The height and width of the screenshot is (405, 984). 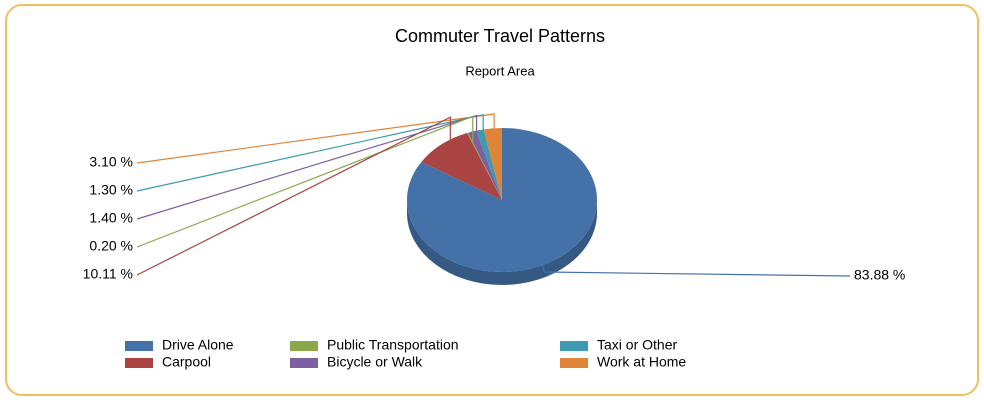 I want to click on pie, so click(x=501, y=206).